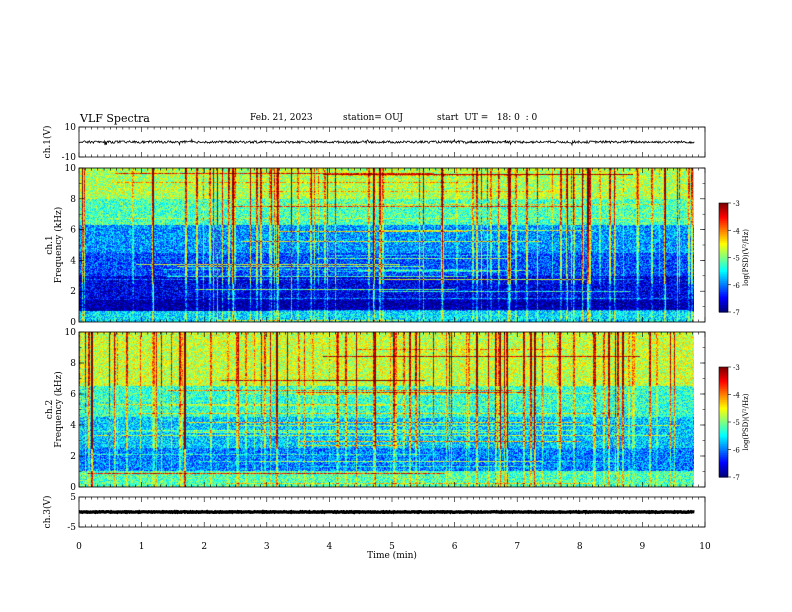 The height and width of the screenshot is (612, 792). I want to click on colorbar-tick-label: -7, so click(736, 478).